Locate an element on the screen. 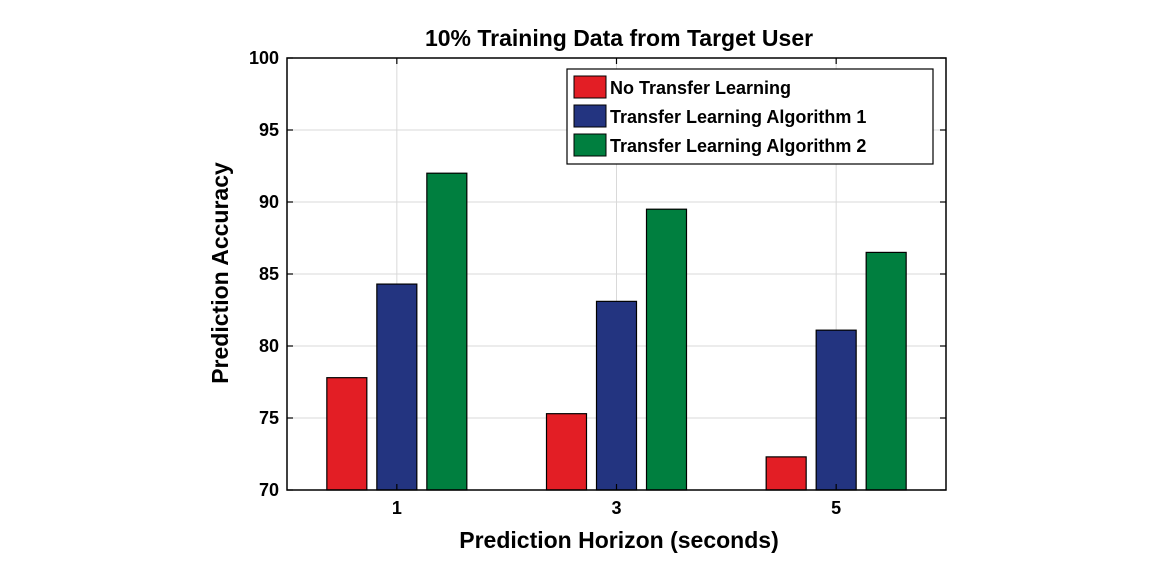 The width and height of the screenshot is (1156, 567). y-tick-label: 90 is located at coordinates (269, 202).